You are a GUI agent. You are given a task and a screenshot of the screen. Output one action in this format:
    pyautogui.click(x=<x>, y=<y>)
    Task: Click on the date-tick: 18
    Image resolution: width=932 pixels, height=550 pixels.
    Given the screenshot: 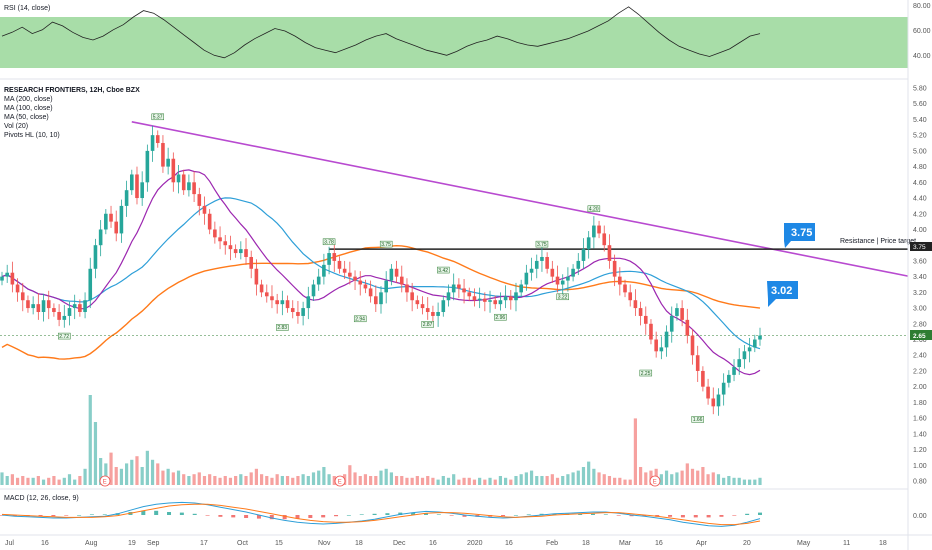 What is the action you would take?
    pyautogui.click(x=586, y=543)
    